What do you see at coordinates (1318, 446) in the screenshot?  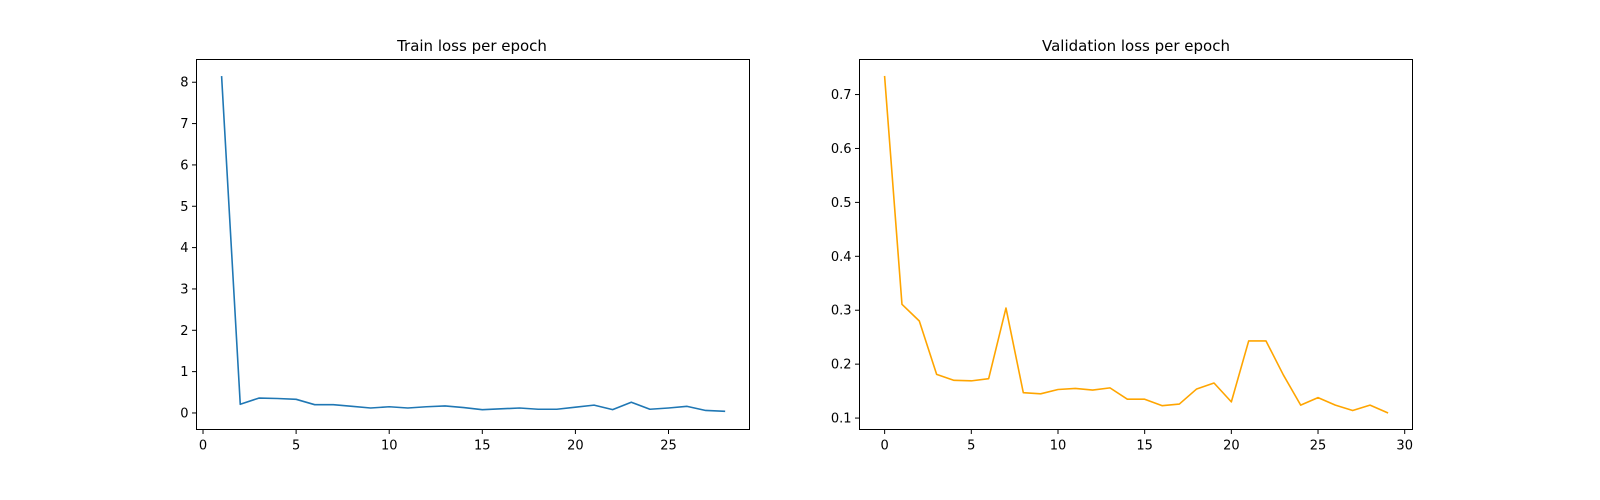 I see `validation-loss-xtick-label-5: 25` at bounding box center [1318, 446].